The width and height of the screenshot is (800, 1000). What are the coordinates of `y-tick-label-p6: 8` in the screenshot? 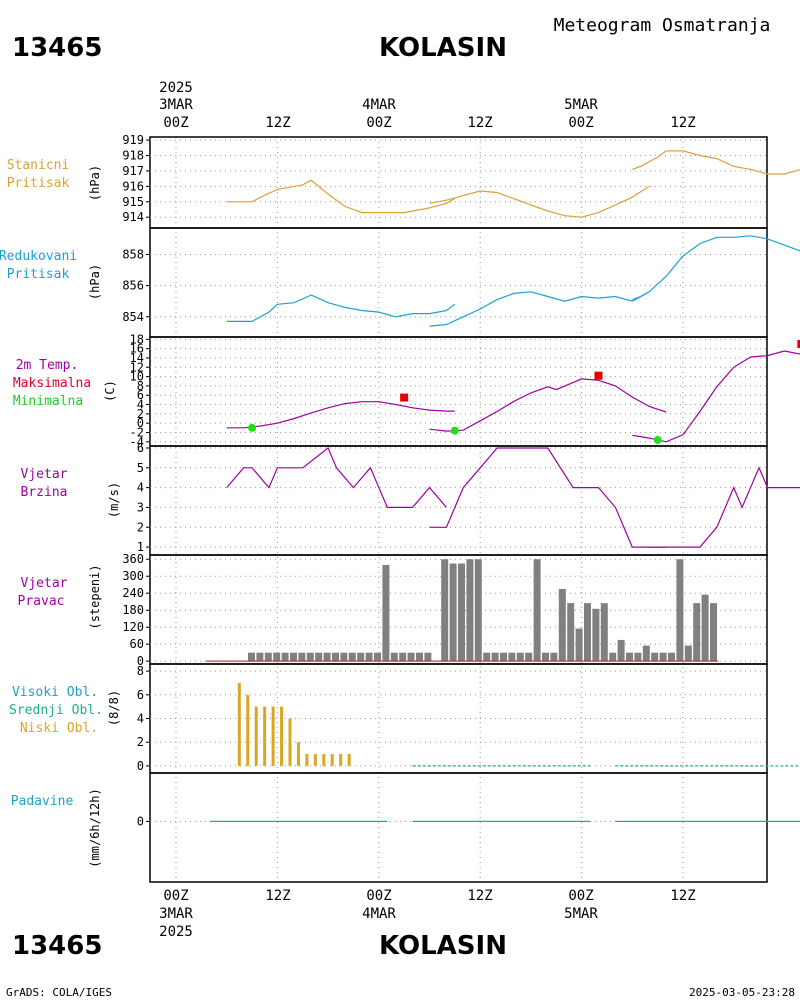 It's located at (140, 671).